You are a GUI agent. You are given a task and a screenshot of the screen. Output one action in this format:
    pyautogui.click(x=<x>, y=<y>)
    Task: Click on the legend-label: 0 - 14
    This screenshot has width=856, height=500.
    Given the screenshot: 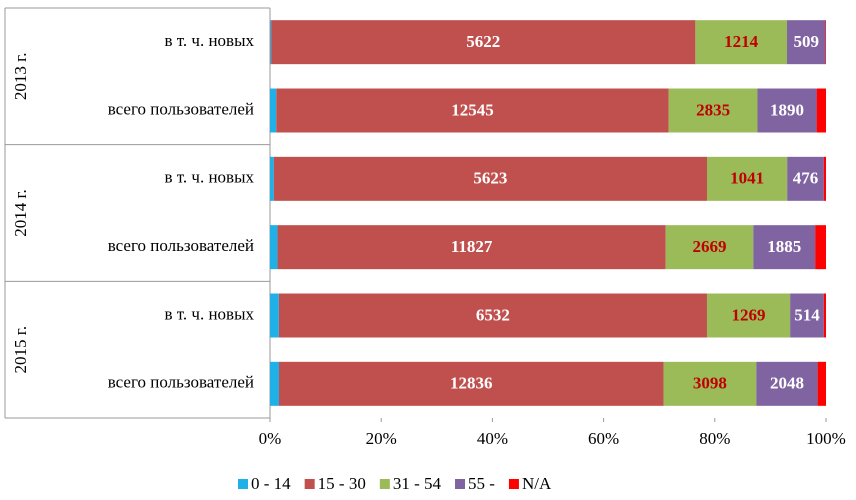 What is the action you would take?
    pyautogui.click(x=271, y=483)
    